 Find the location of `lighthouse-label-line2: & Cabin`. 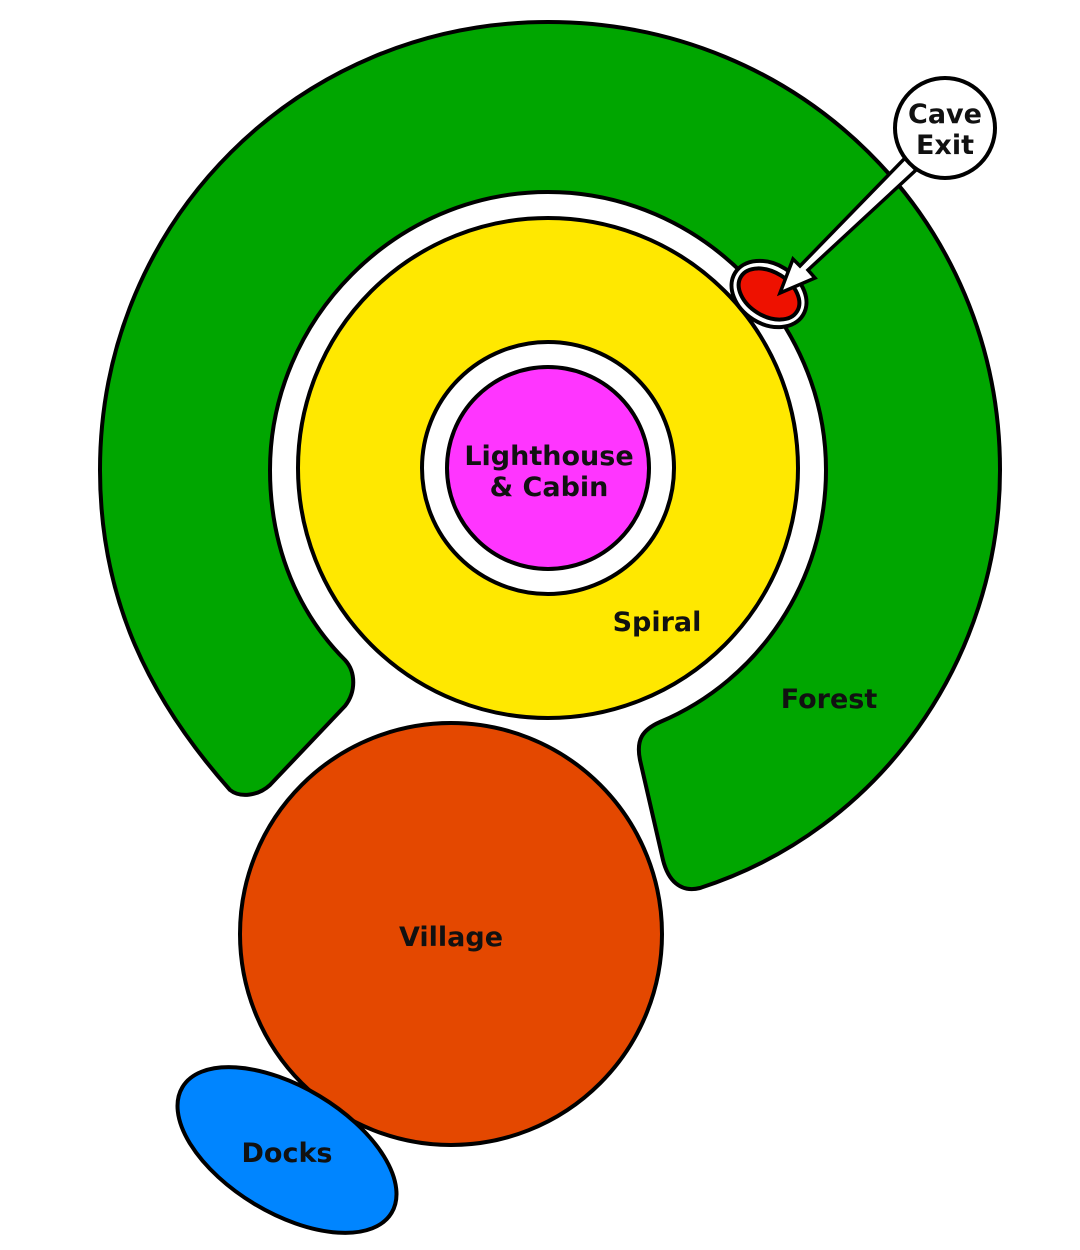

lighthouse-label-line2: & Cabin is located at coordinates (549, 487).